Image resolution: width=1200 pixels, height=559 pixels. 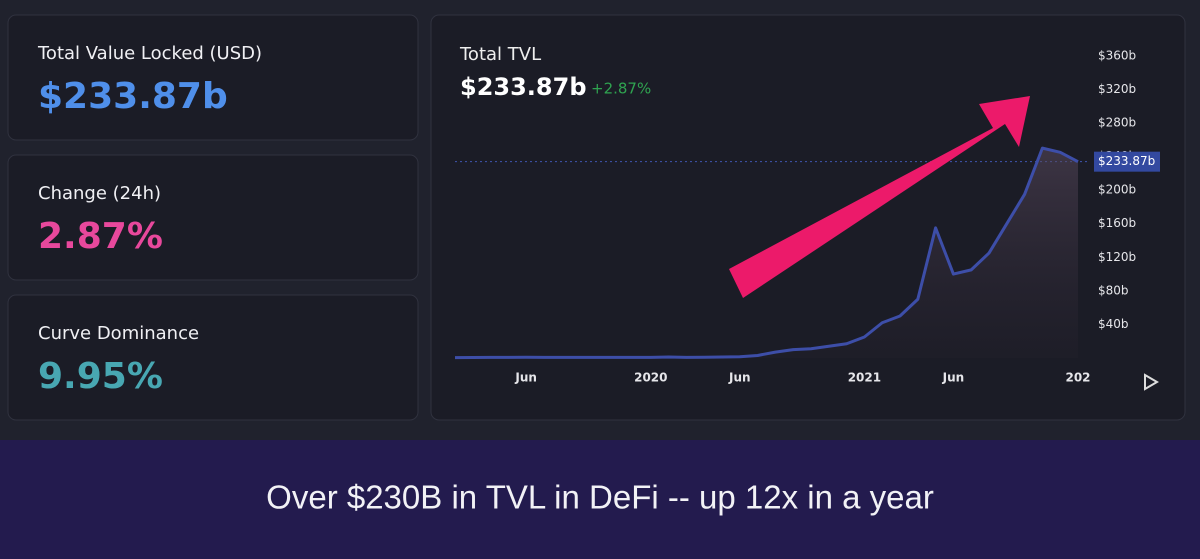 What do you see at coordinates (1117, 89) in the screenshot?
I see `y-tick-label: $320b` at bounding box center [1117, 89].